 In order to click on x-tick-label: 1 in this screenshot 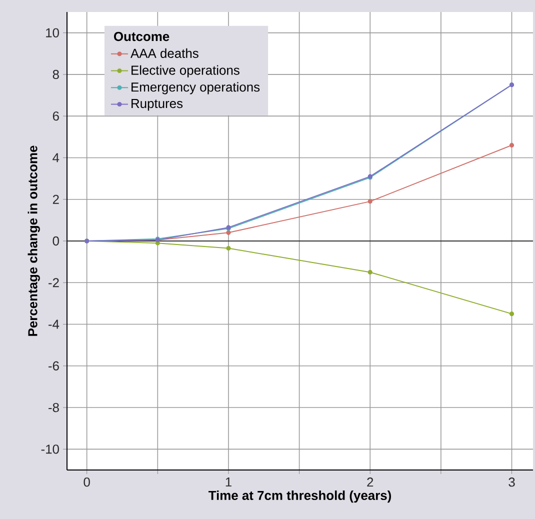, I will do `click(229, 482)`.